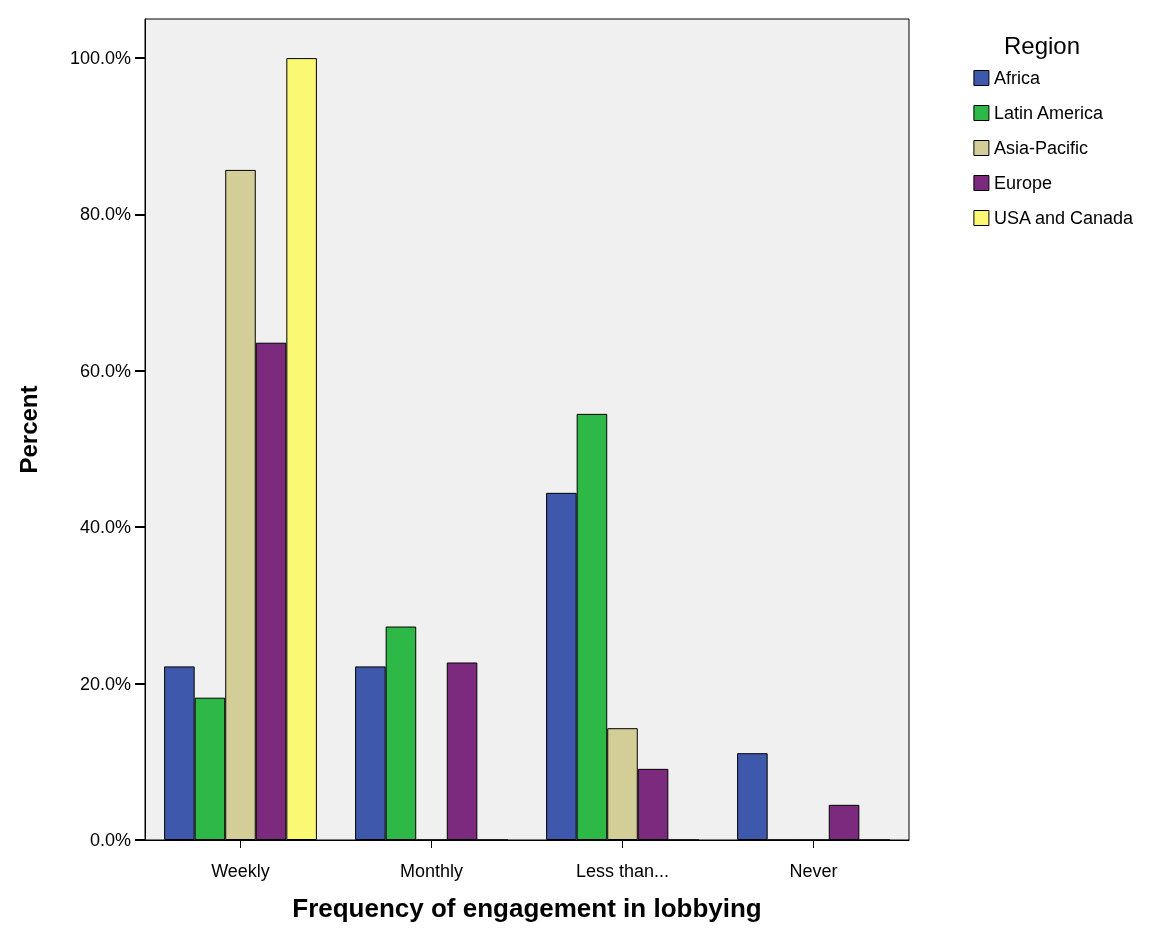 The height and width of the screenshot is (940, 1155). What do you see at coordinates (28, 429) in the screenshot?
I see `y-axis-title: Percent` at bounding box center [28, 429].